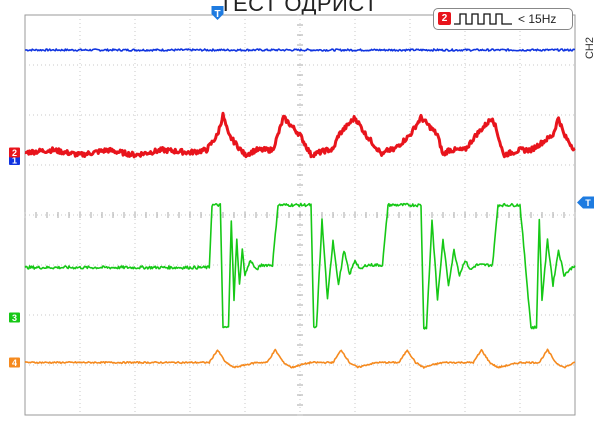 The width and height of the screenshot is (597, 421). Describe the element at coordinates (14, 257) in the screenshot. I see `channel-markers: 12 3 4` at that location.